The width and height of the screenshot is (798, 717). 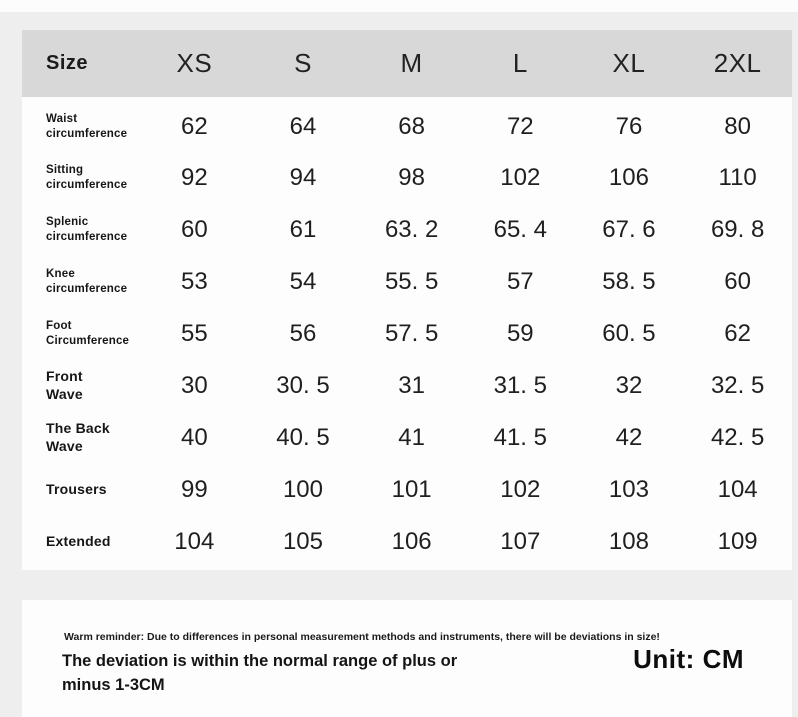 I want to click on header-row: Size XS S M L XL 2XL, so click(x=407, y=66).